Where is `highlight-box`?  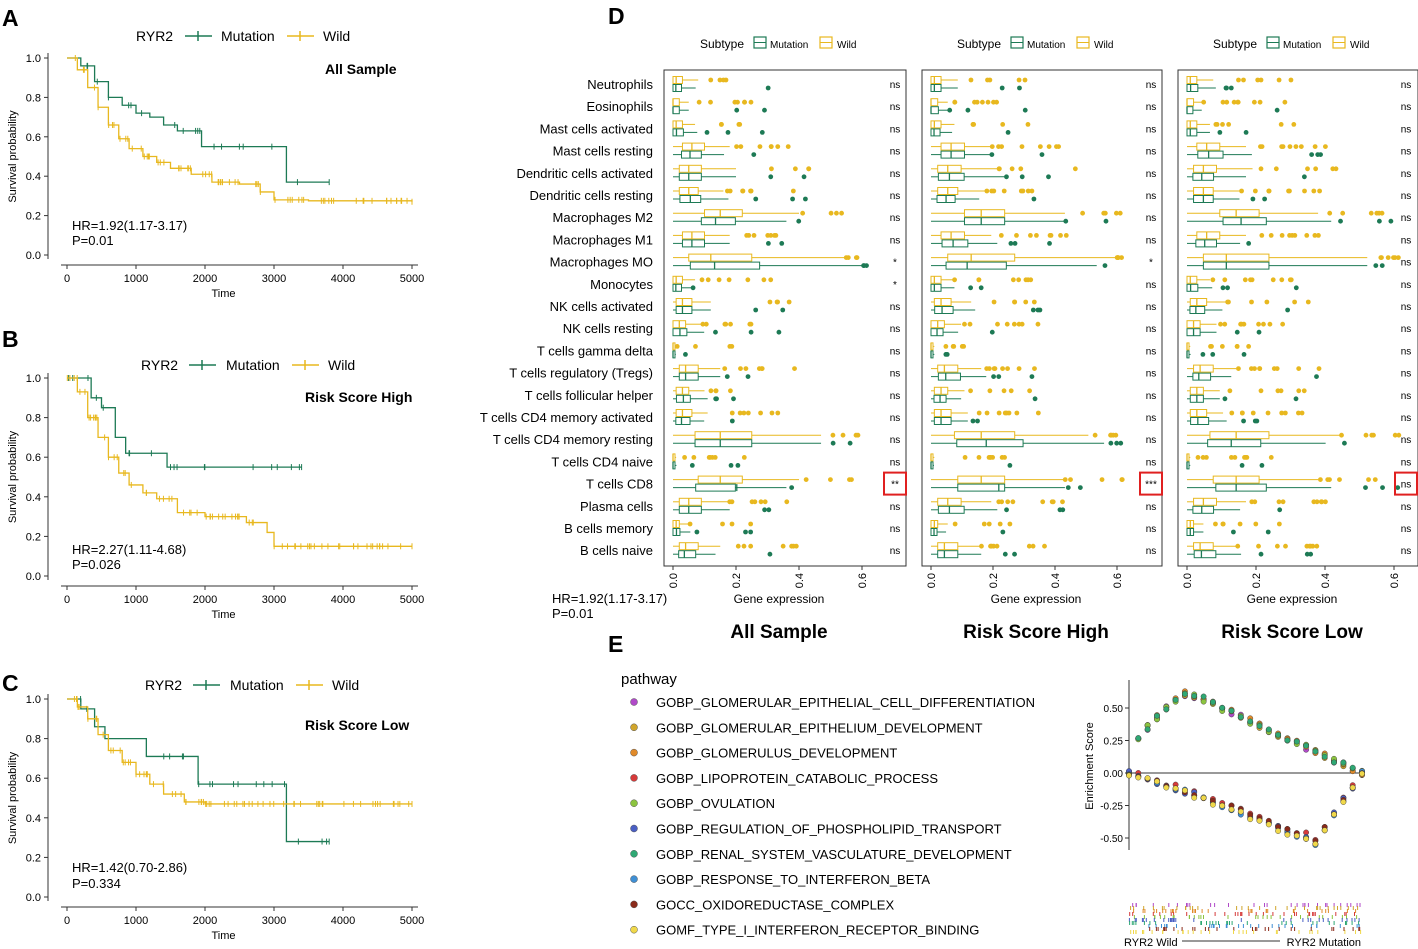 highlight-box is located at coordinates (1406, 483).